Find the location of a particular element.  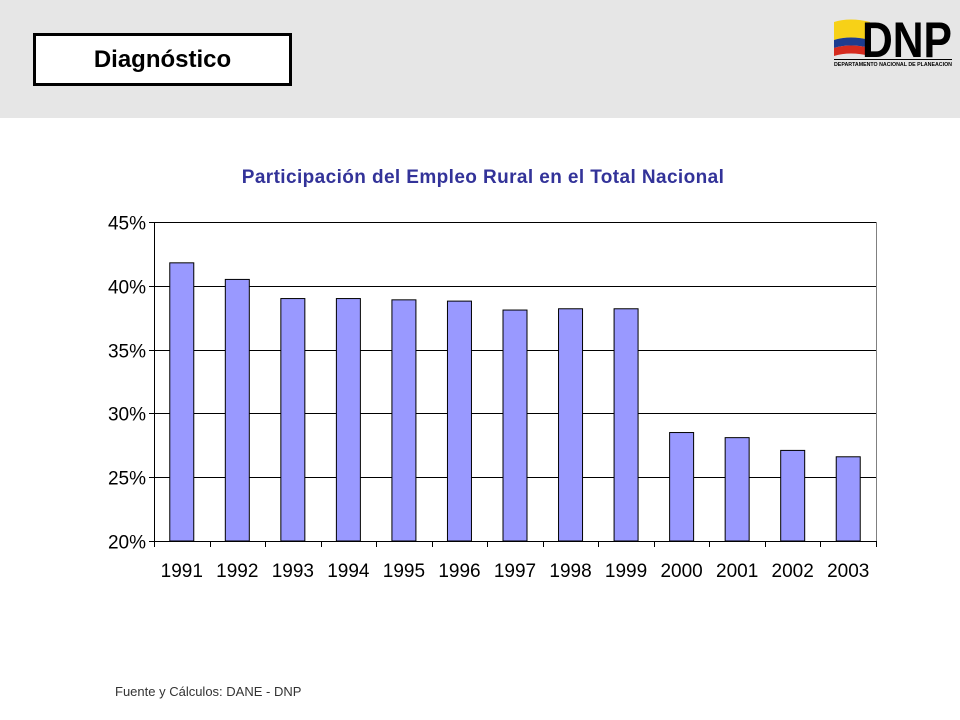

bar-2001 is located at coordinates (737, 489).